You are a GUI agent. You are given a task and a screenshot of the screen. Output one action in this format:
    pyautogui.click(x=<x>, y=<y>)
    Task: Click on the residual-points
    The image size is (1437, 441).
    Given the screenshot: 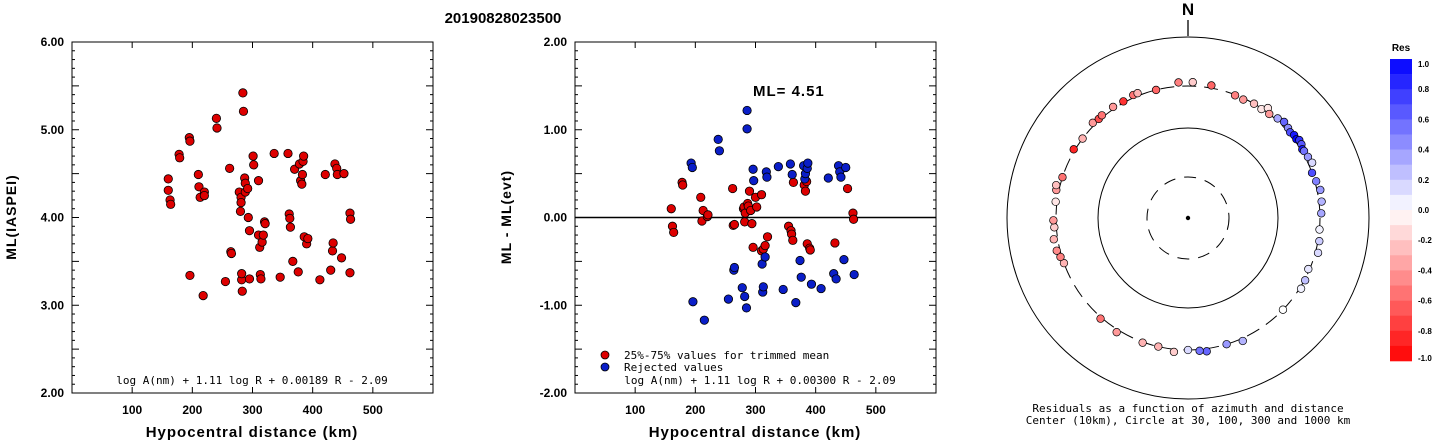 What is the action you would take?
    pyautogui.click(x=762, y=215)
    